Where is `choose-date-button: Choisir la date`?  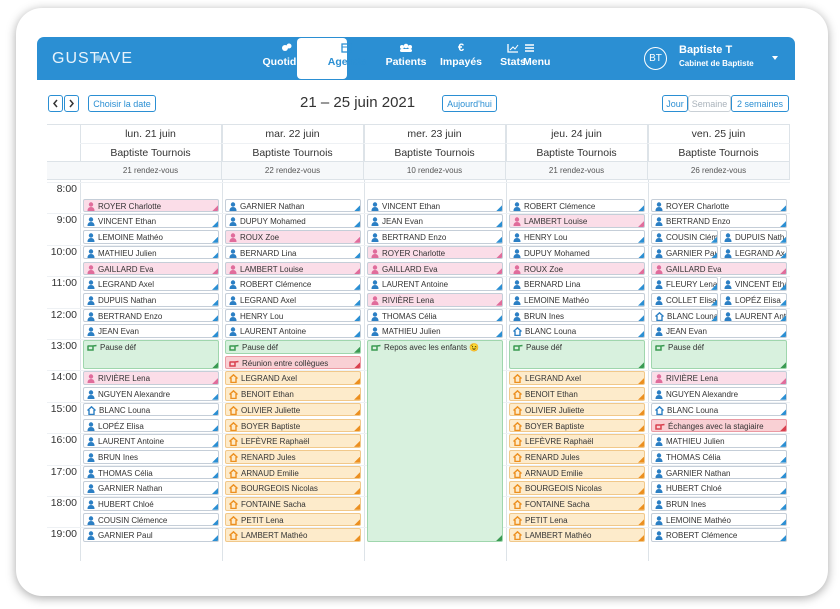
choose-date-button: Choisir la date is located at coordinates (122, 103).